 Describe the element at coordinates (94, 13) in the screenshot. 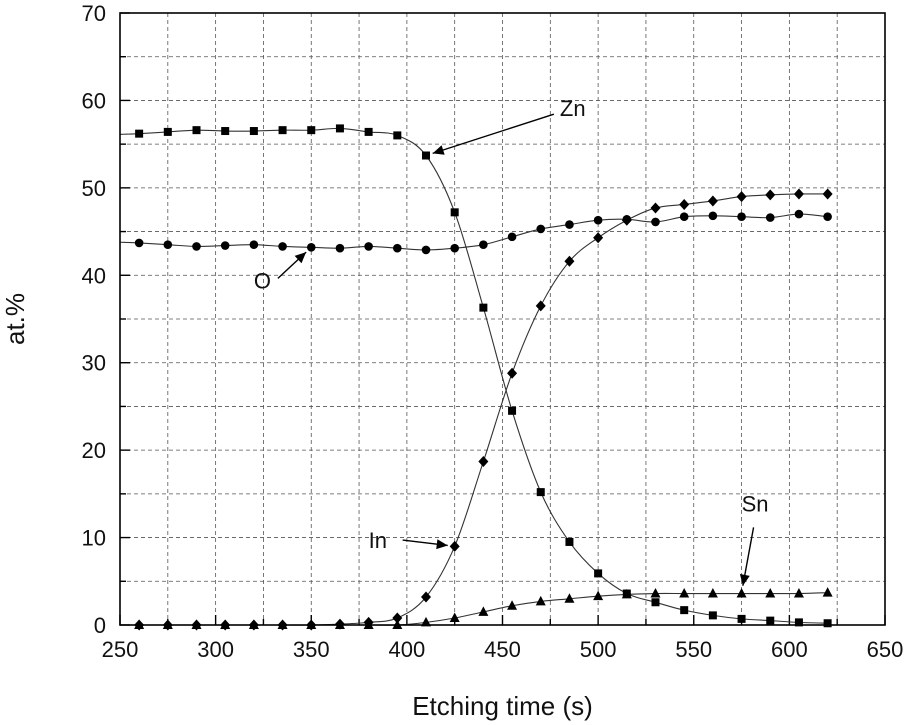

I see `y-tick-label: 70` at that location.